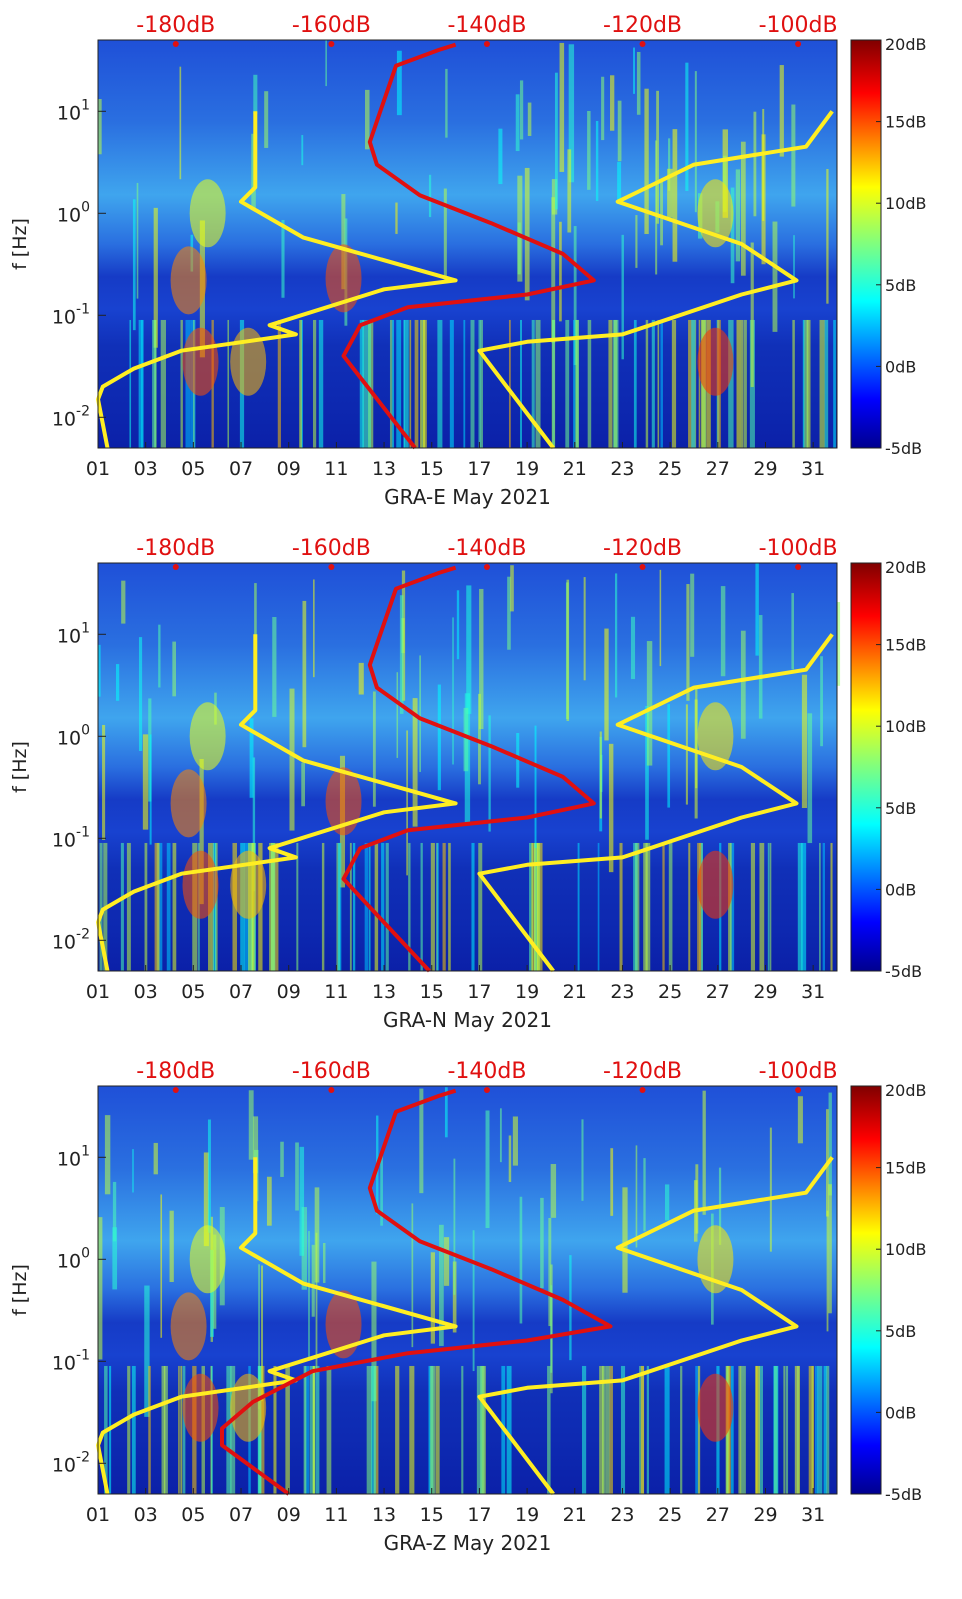 Image resolution: width=962 pixels, height=1599 pixels. Describe the element at coordinates (468, 1543) in the screenshot. I see `x-axis-label: GRA-Z May 2021` at that location.